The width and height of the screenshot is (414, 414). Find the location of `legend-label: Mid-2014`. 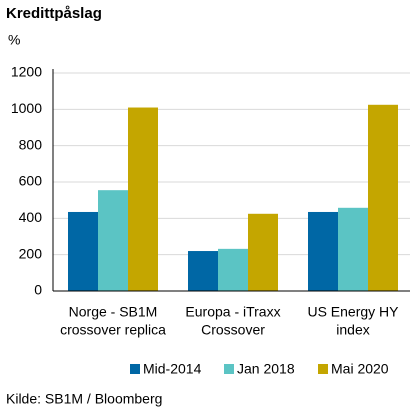

legend-label: Mid-2014 is located at coordinates (172, 369).